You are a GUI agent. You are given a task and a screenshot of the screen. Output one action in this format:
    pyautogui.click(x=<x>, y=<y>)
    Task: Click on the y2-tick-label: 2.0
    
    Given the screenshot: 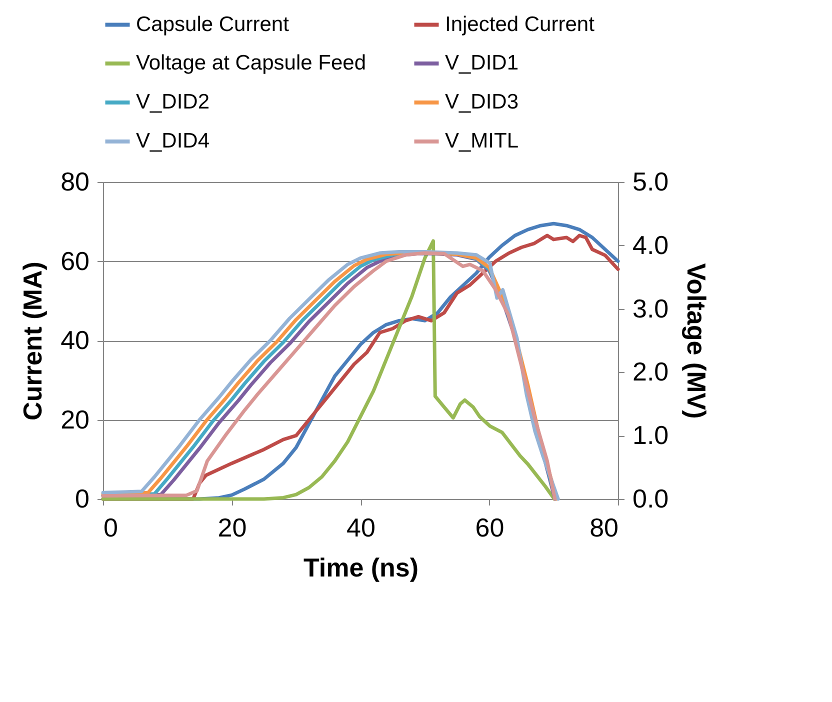 What is the action you would take?
    pyautogui.click(x=650, y=371)
    